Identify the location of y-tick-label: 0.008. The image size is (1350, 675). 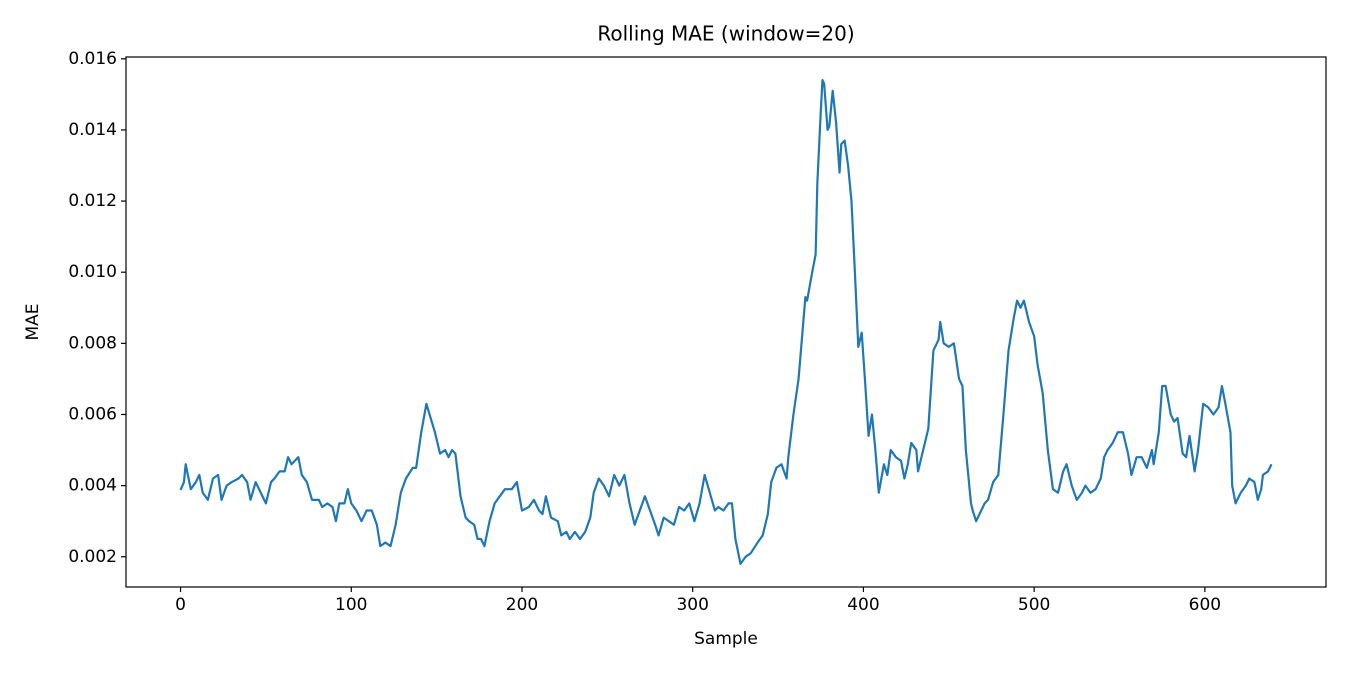
(92, 343).